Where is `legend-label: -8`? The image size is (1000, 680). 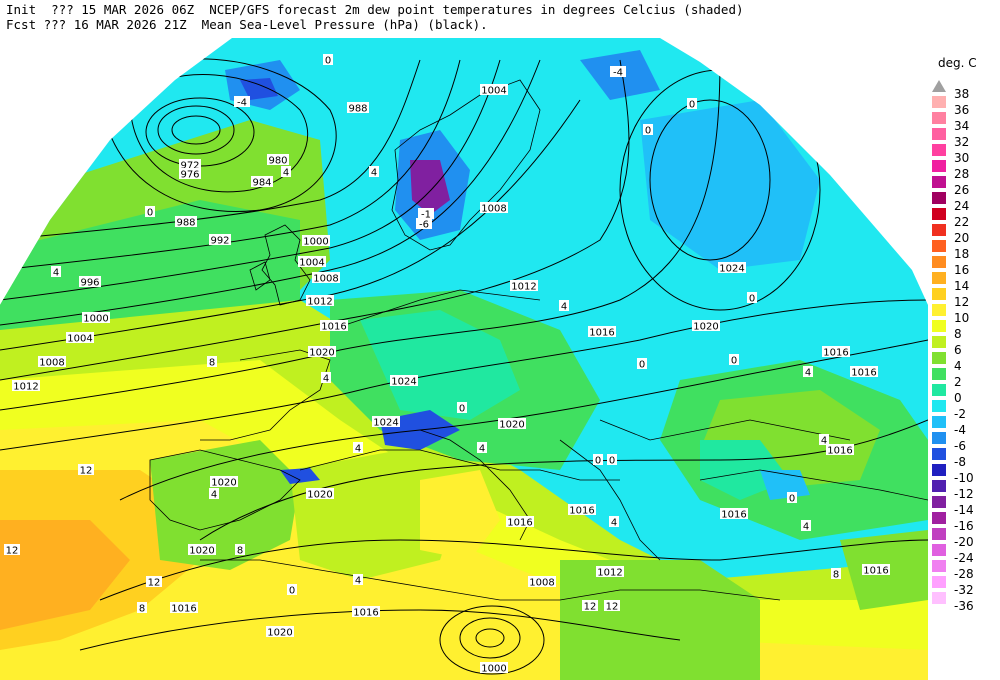
legend-label: -8 is located at coordinates (960, 462).